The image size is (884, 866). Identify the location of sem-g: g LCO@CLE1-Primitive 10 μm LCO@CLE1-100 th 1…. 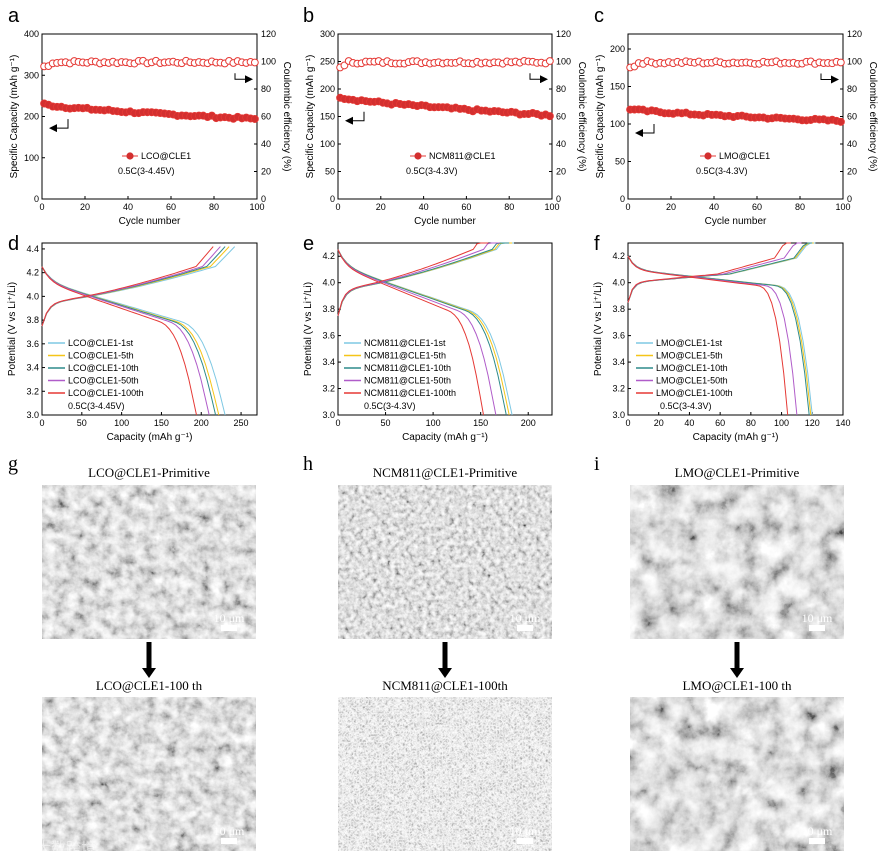
(132, 652).